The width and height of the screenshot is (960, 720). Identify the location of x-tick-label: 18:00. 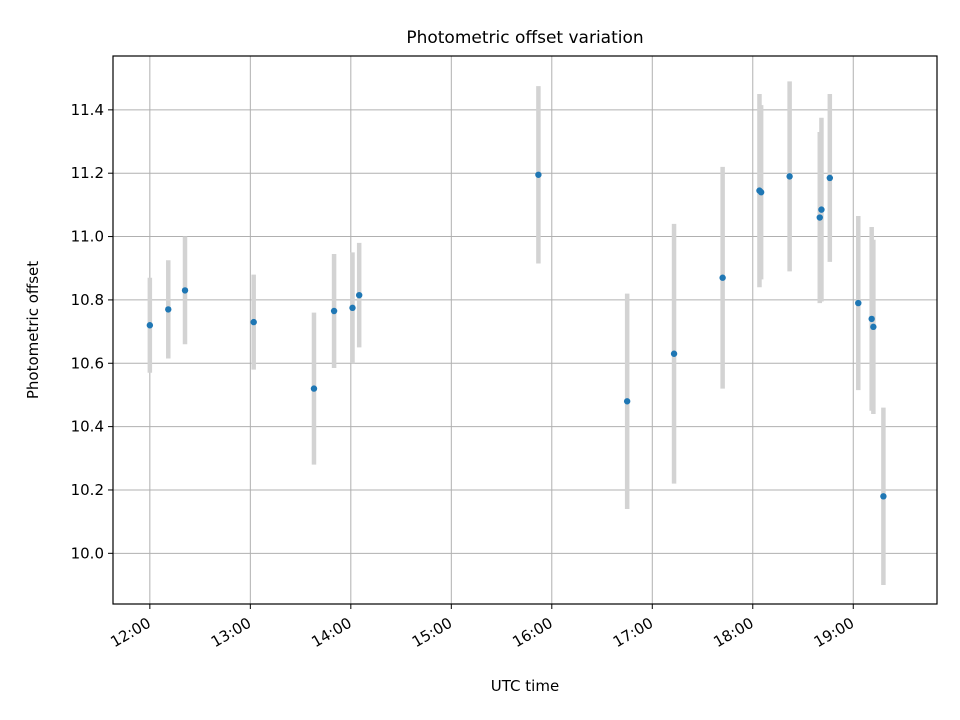
(733, 632).